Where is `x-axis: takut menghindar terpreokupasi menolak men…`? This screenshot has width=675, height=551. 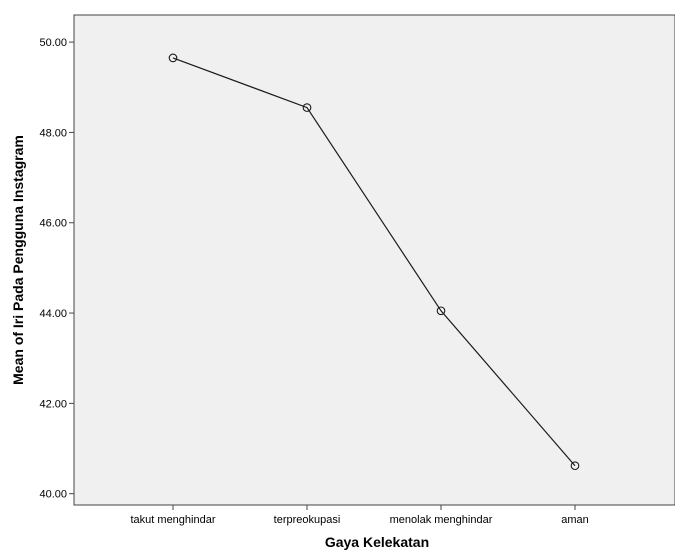 x-axis: takut menghindar terpreokupasi menolak men… is located at coordinates (360, 515).